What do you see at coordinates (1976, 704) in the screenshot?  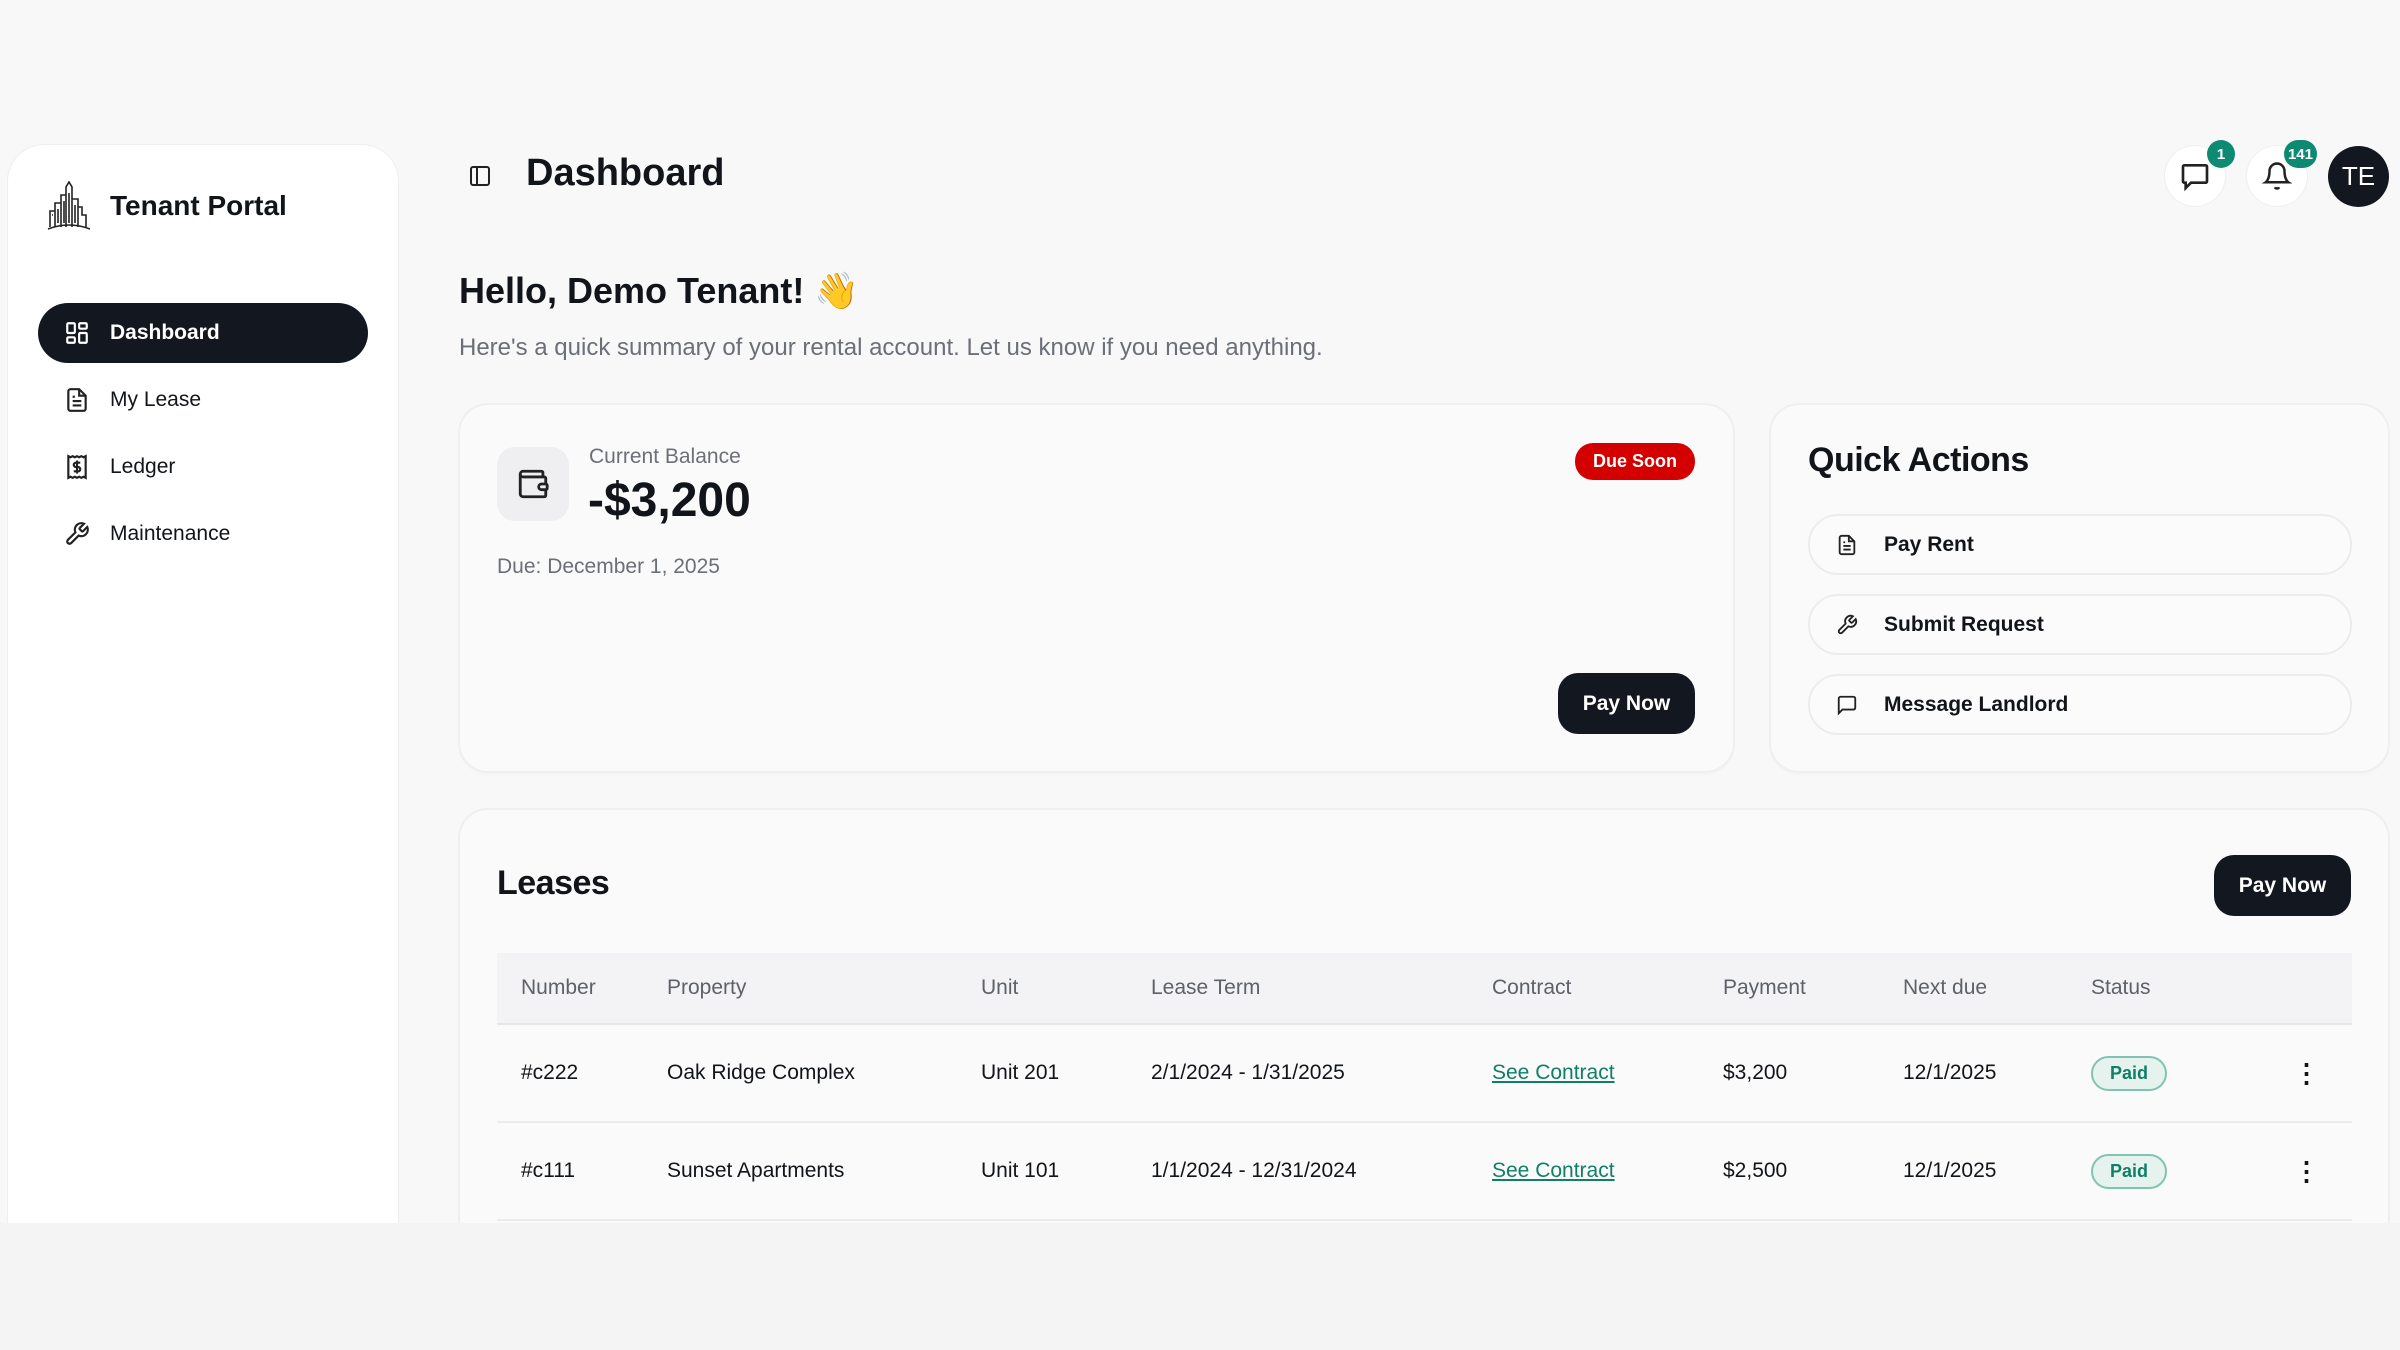 I see `quick-action-label: Message Landlord` at bounding box center [1976, 704].